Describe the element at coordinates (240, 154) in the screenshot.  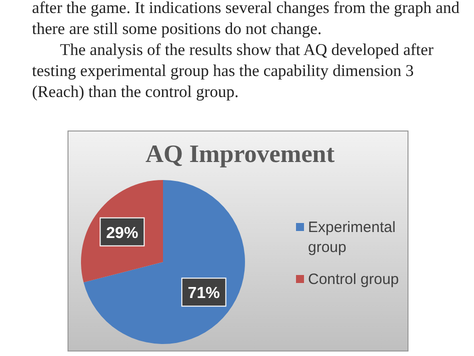
I see `chart-title: AQ Improvement` at that location.